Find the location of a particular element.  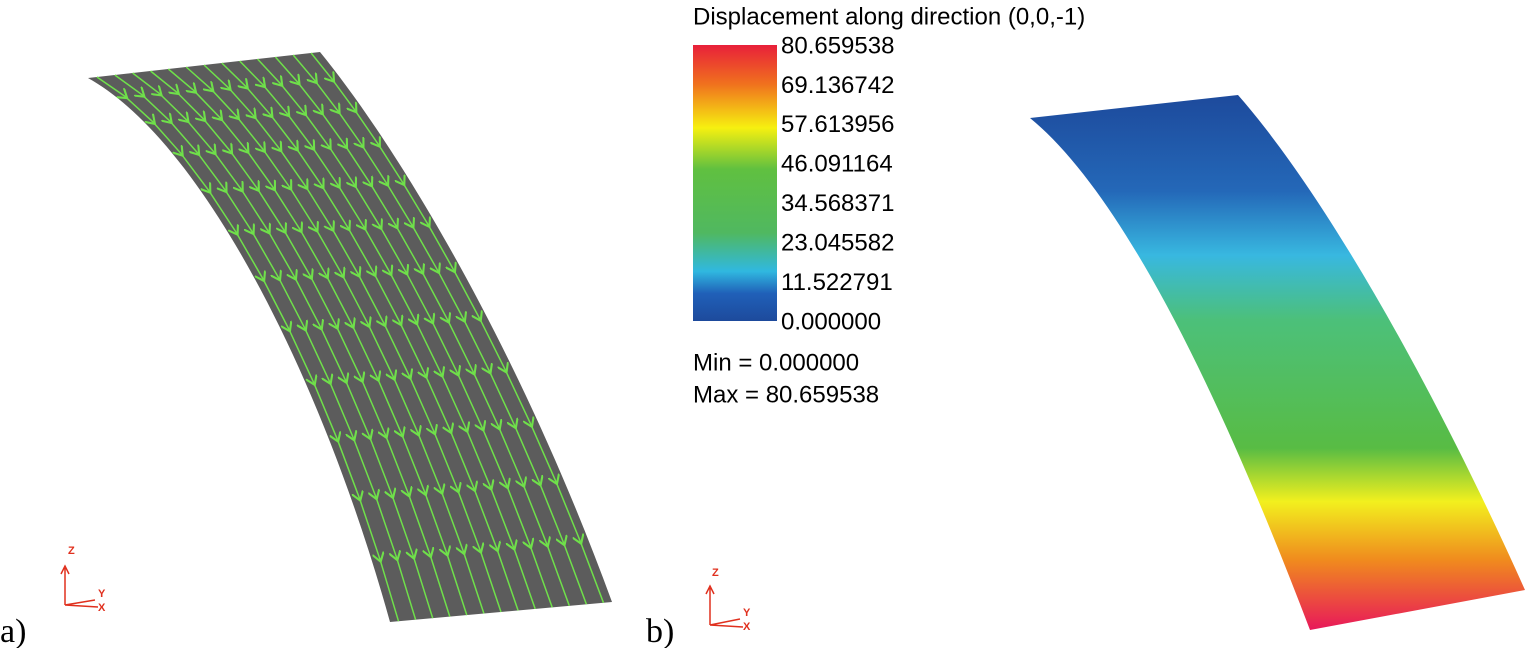

legend-label: 46.091164 is located at coordinates (837, 164).